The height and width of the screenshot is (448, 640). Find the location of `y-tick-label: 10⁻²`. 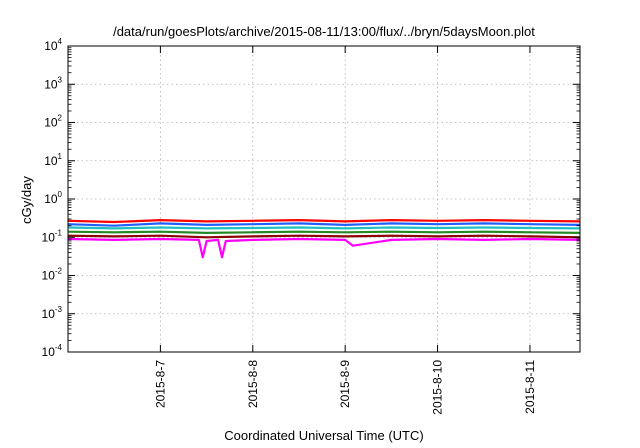

y-tick-label: 10⁻² is located at coordinates (52, 275).